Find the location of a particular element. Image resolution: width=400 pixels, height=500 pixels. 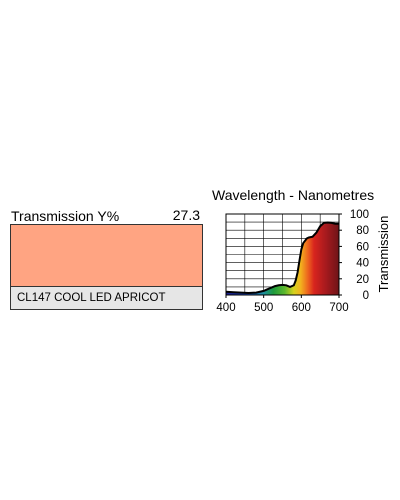

y-tick-label: 100 is located at coordinates (359, 215).